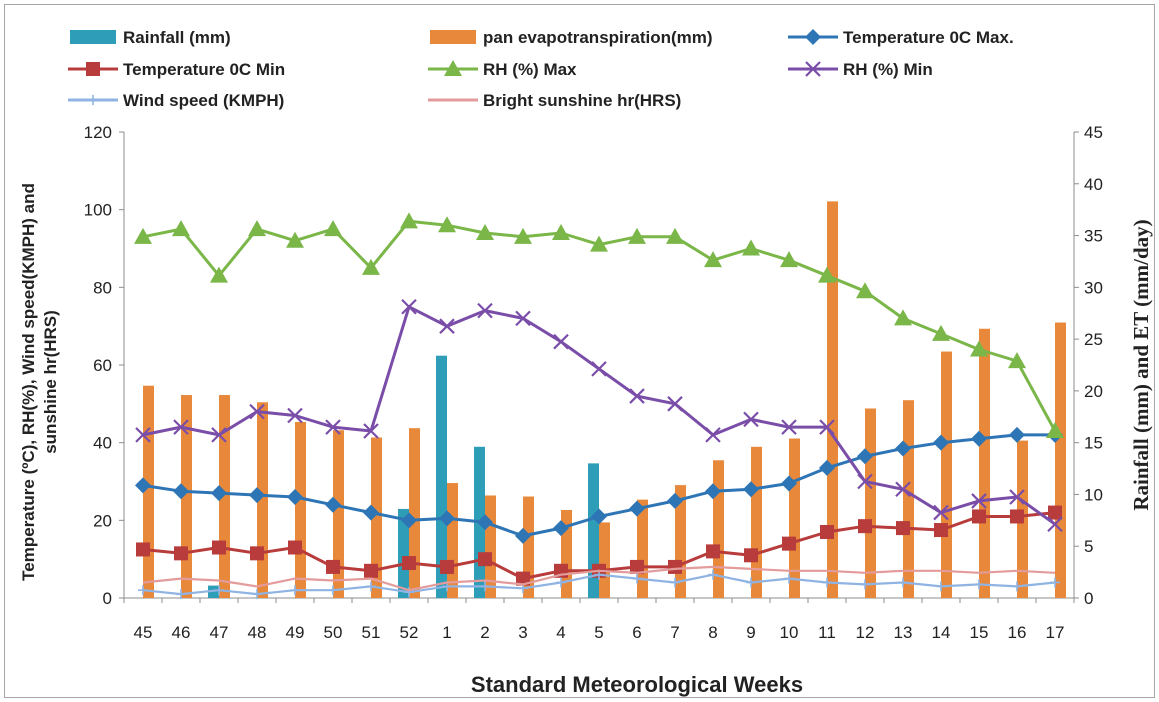 Image resolution: width=1159 pixels, height=702 pixels. What do you see at coordinates (50, 382) in the screenshot?
I see `y-axis-title-line2: sunshine hr(HRS)` at bounding box center [50, 382].